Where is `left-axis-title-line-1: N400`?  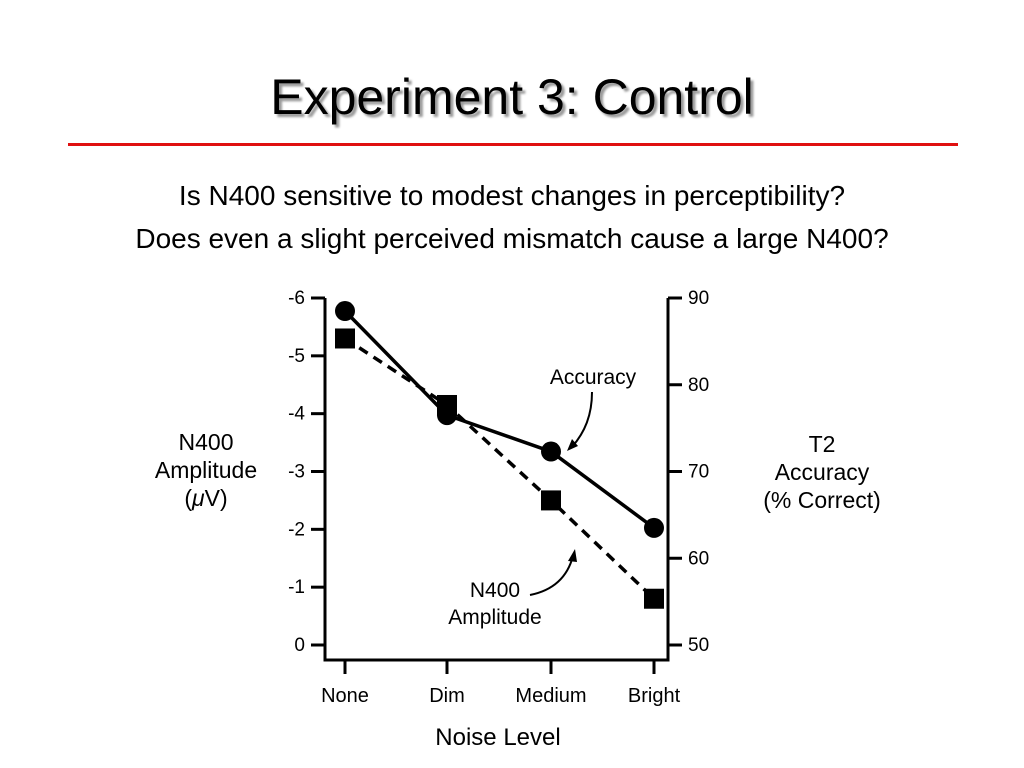
left-axis-title-line-1: N400 is located at coordinates (206, 442).